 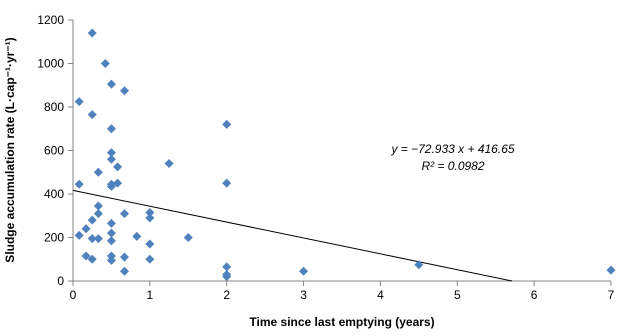 What do you see at coordinates (54, 151) in the screenshot?
I see `y-tick-label: 600` at bounding box center [54, 151].